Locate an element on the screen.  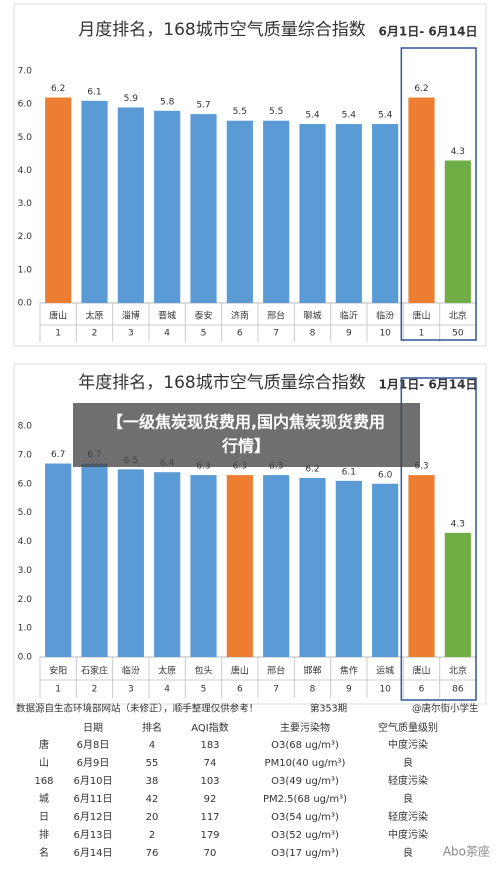
table-cell: 良 is located at coordinates (408, 798).